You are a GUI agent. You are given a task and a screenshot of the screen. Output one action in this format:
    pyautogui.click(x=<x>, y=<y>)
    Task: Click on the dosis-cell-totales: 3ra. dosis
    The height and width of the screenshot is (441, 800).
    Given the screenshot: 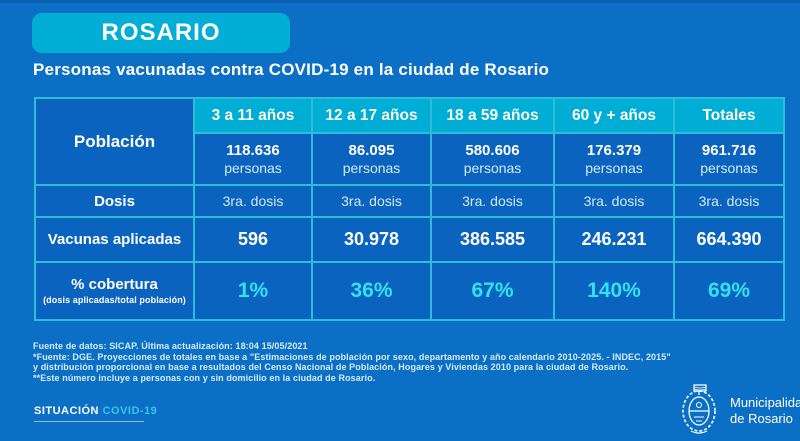 What is the action you would take?
    pyautogui.click(x=729, y=201)
    